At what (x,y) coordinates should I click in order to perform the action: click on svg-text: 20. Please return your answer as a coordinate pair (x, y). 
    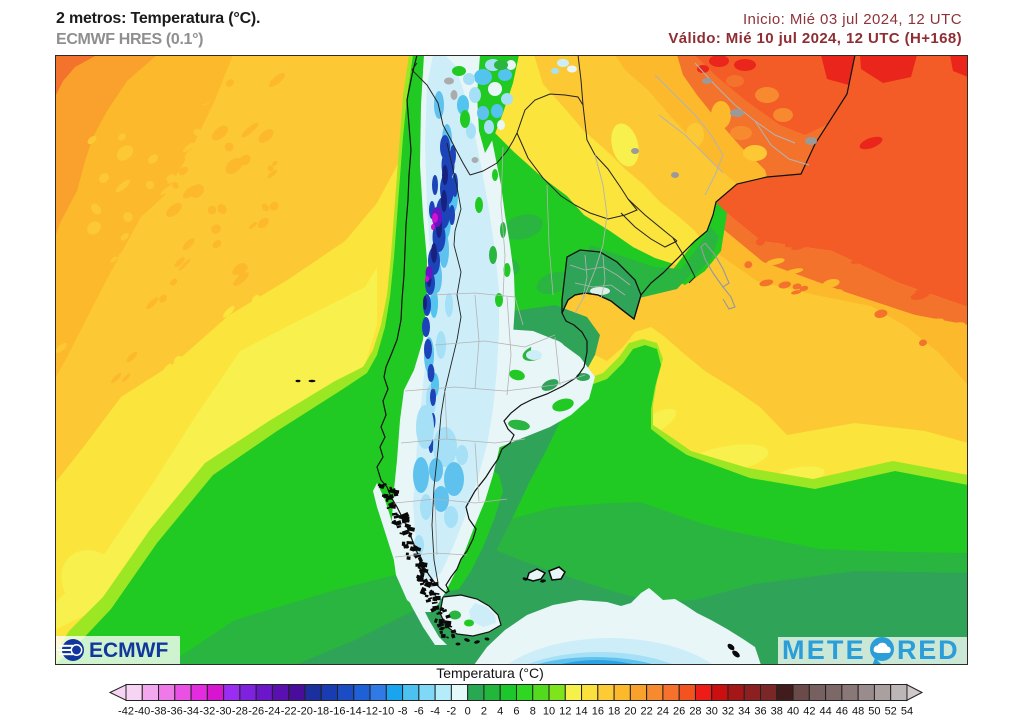
    Looking at the image, I should click on (630, 712).